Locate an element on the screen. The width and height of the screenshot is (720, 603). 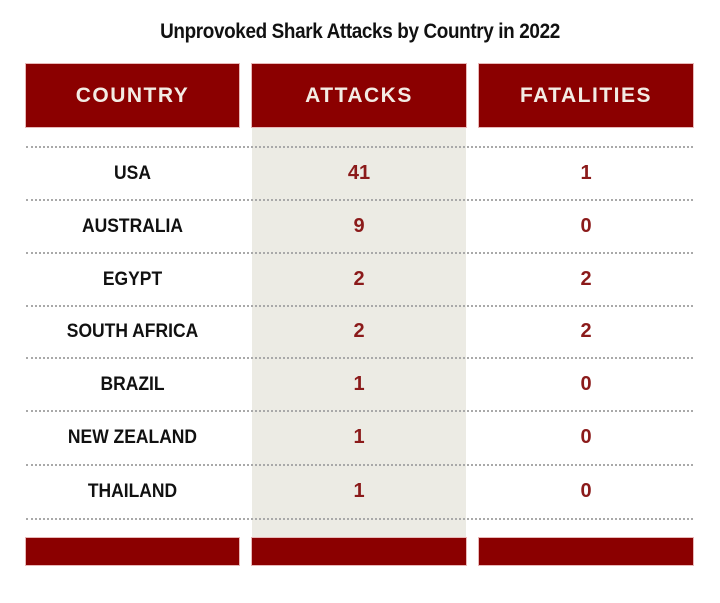
table-row: USA 41 1 is located at coordinates (360, 173).